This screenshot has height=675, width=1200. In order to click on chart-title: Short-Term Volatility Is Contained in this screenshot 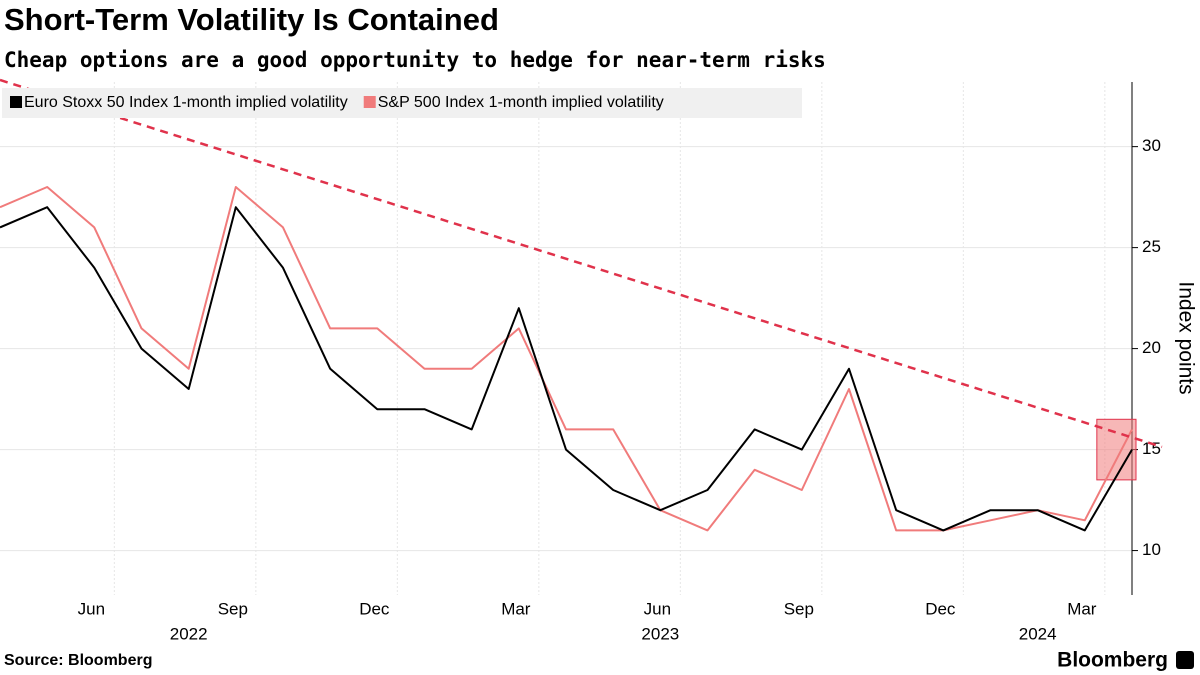, I will do `click(251, 19)`.